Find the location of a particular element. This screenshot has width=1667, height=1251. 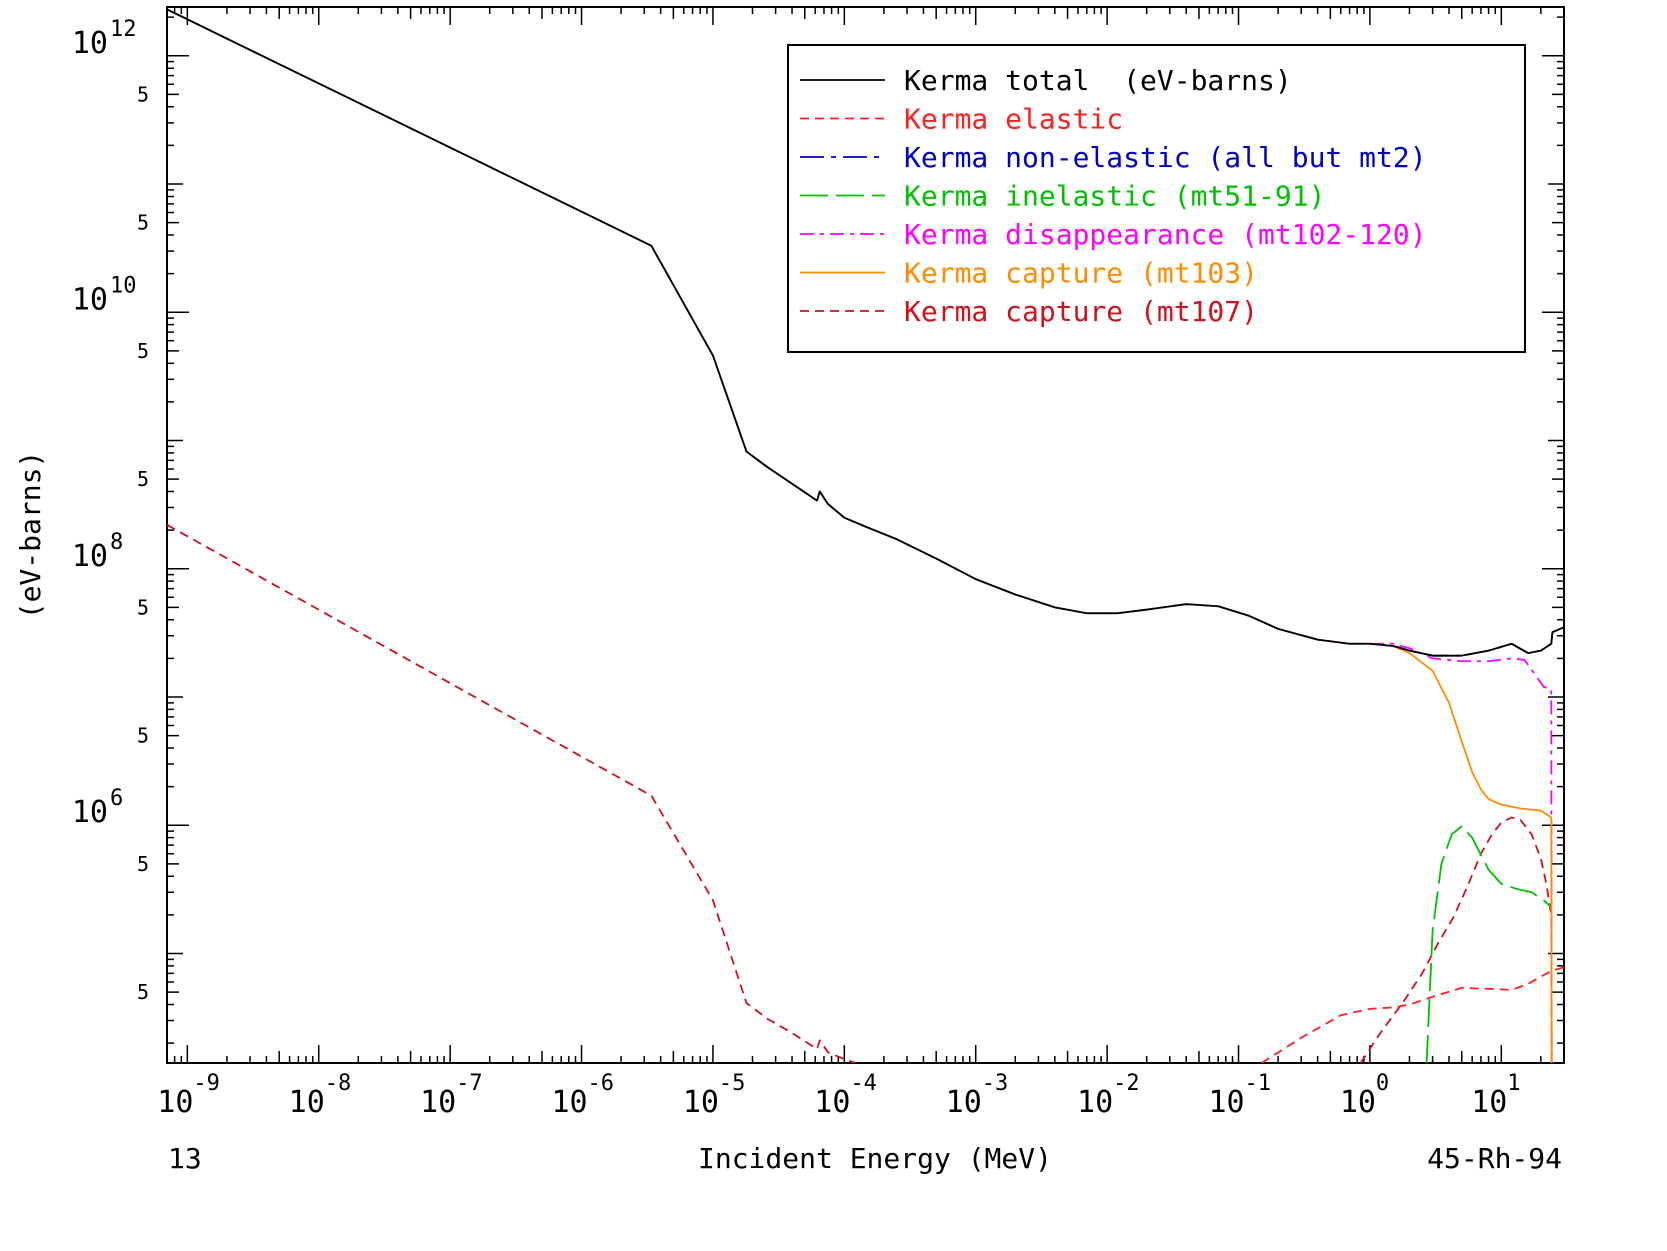

x-tick-exponent: -3 is located at coordinates (995, 1083).